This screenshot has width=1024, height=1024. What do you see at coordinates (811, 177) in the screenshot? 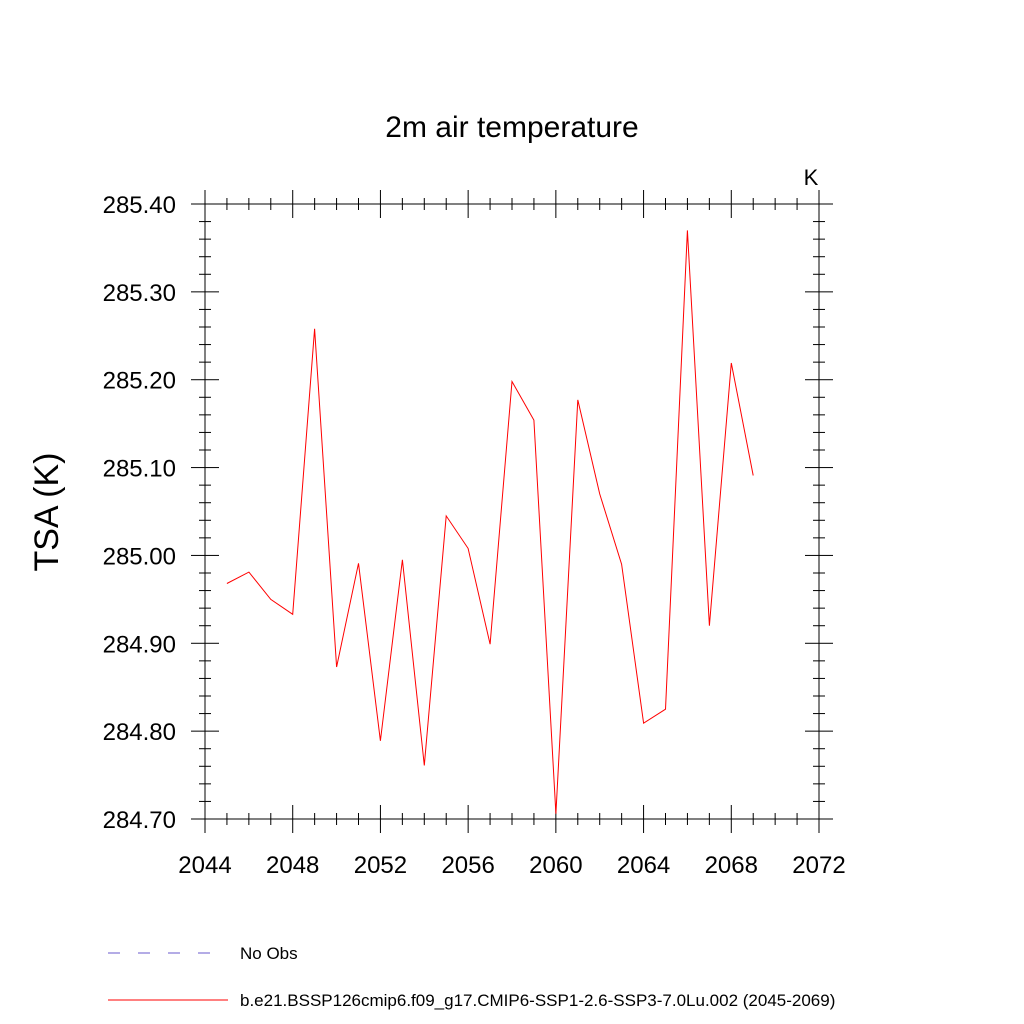
I see `units-label: K` at bounding box center [811, 177].